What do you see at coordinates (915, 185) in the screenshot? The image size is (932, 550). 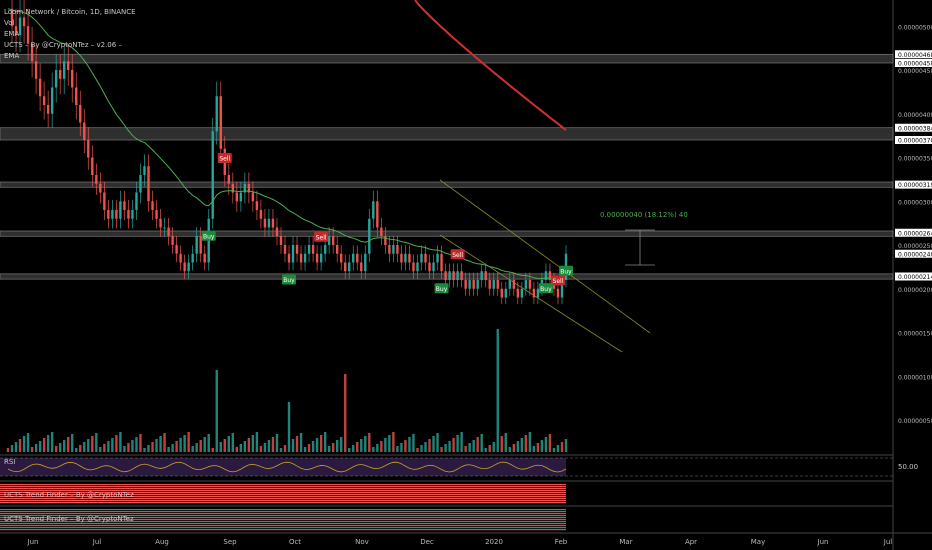 I see `price-tag: 0.00000319` at bounding box center [915, 185].